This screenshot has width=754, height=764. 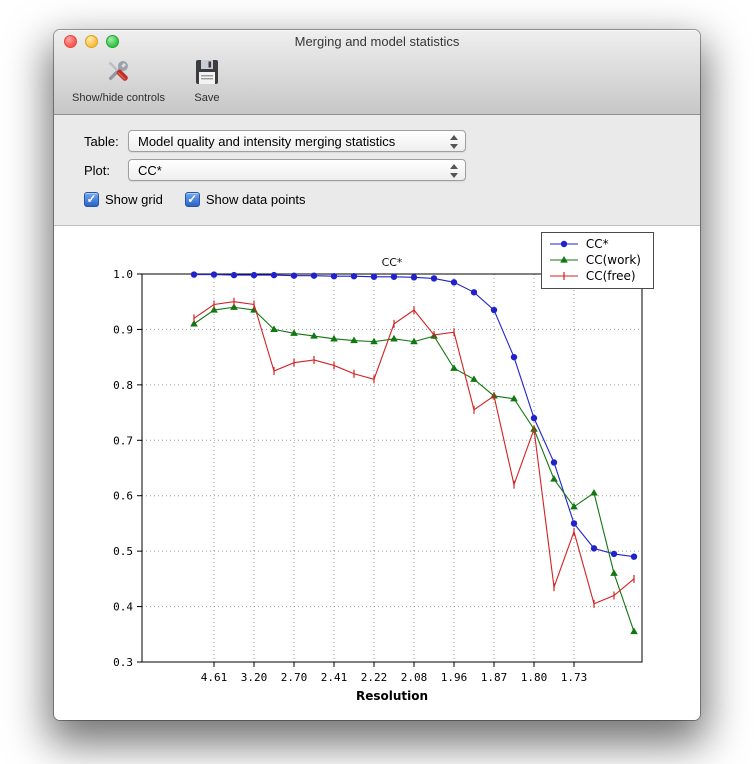 I want to click on svg-text: 1.0, so click(x=123, y=274).